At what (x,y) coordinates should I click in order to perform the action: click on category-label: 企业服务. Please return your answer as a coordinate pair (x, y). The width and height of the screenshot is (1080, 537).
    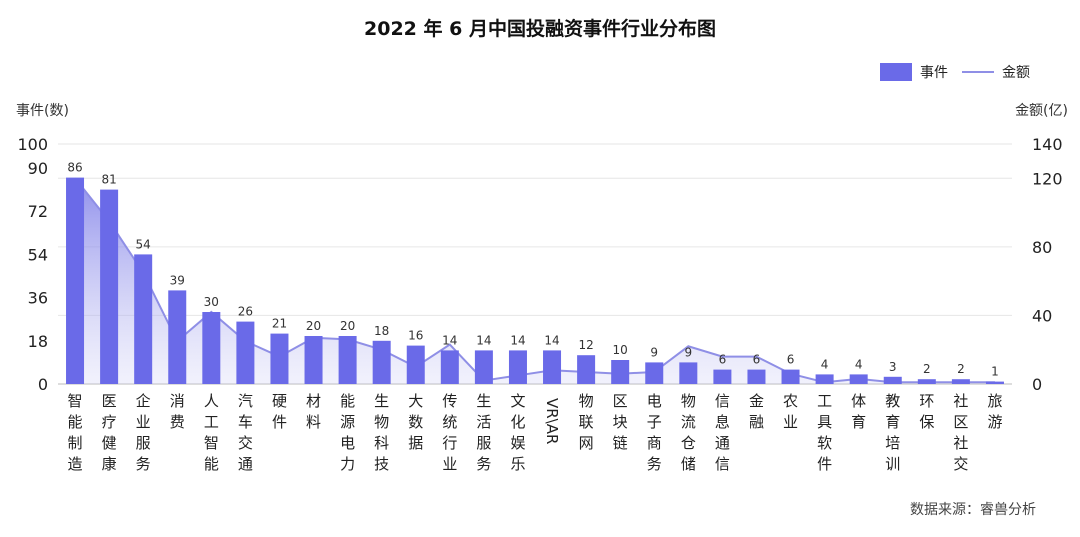
    Looking at the image, I should click on (143, 432).